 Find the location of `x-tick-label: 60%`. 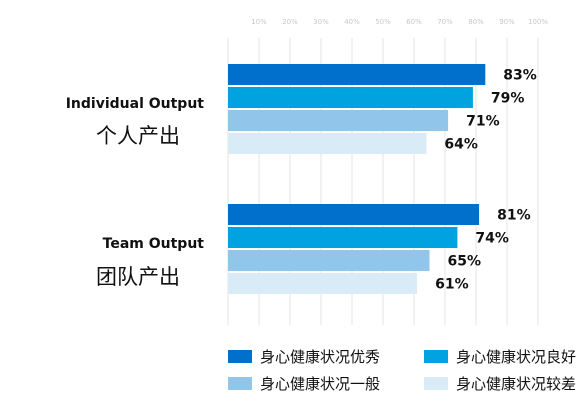

x-tick-label: 60% is located at coordinates (414, 22).